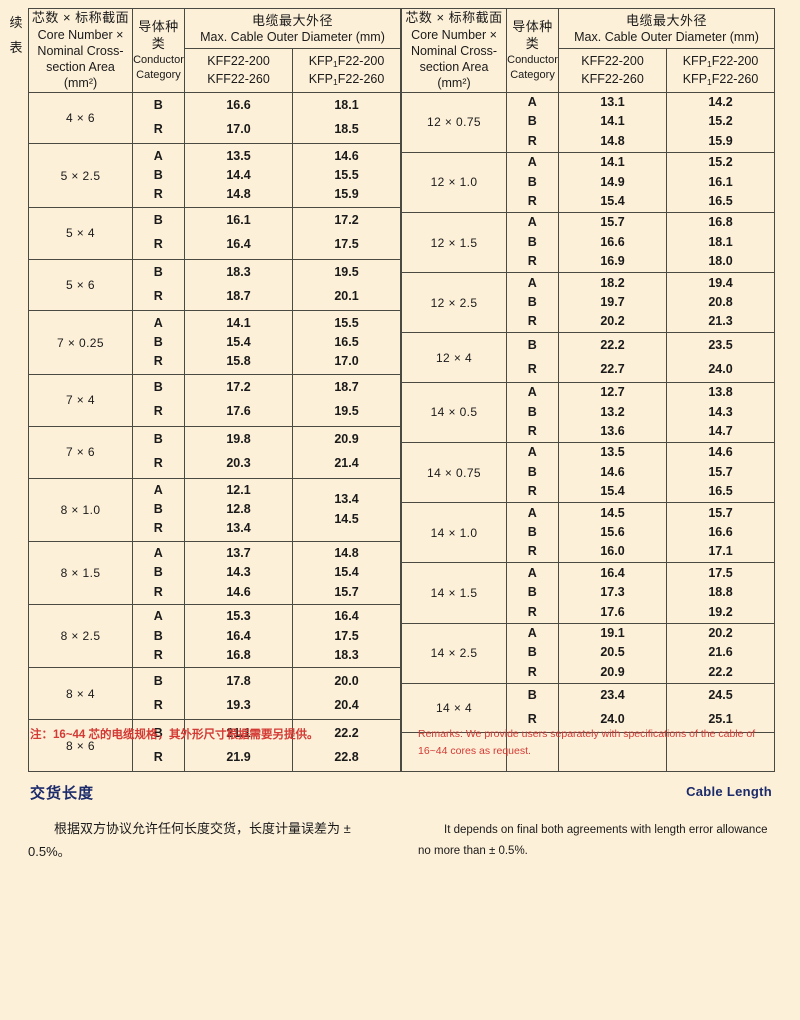  What do you see at coordinates (346, 342) in the screenshot?
I see `cell-kfp1f22-diameter: 15.5 16.5 17.0` at bounding box center [346, 342].